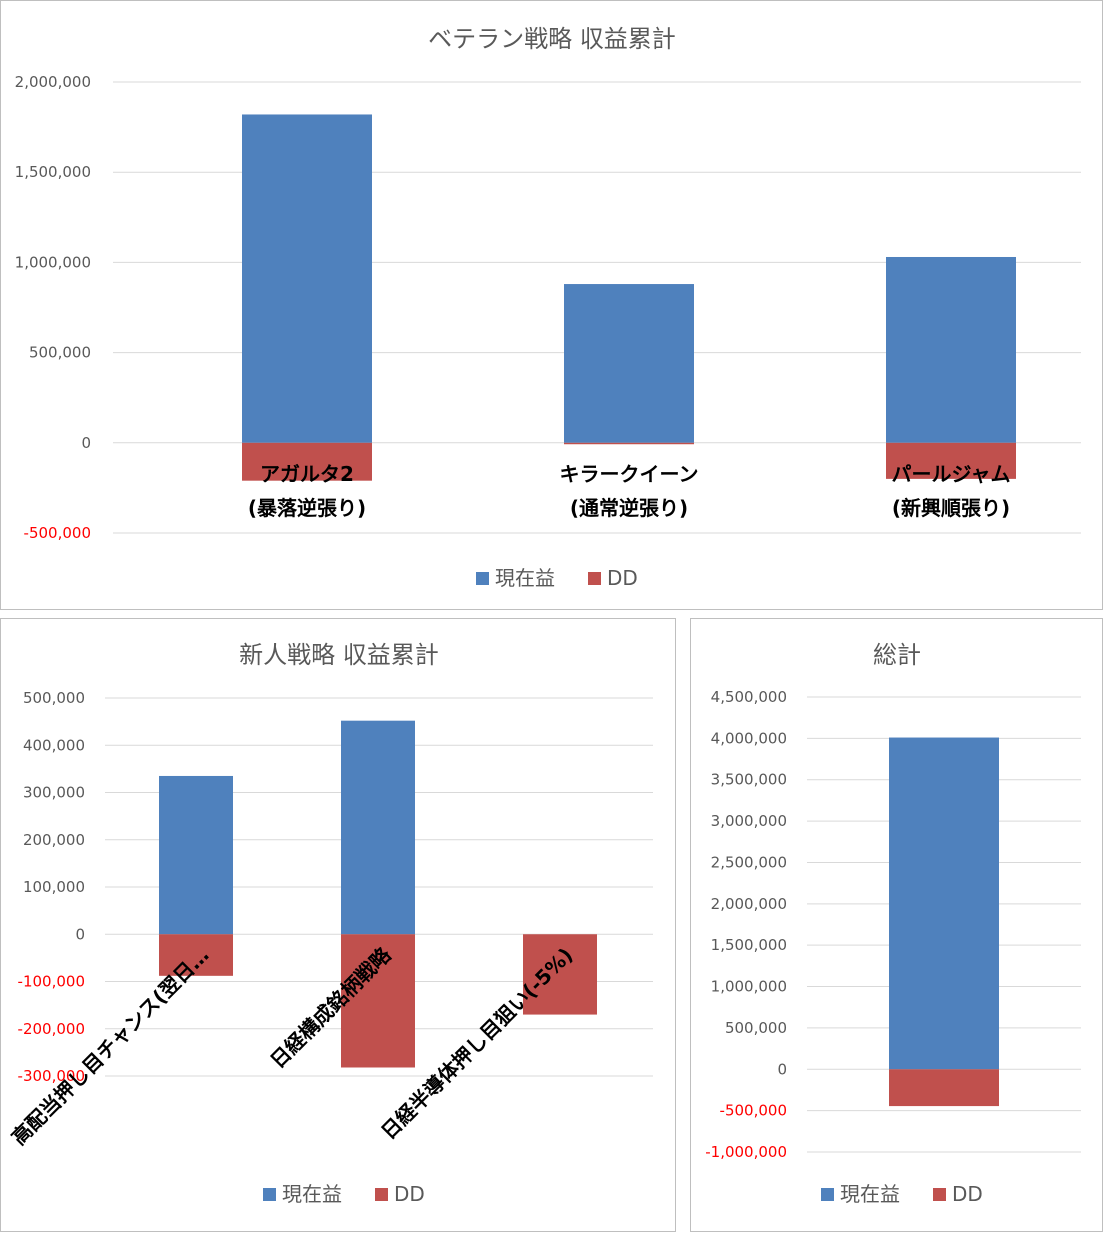  What do you see at coordinates (749, 821) in the screenshot?
I see `y-tick-label: 3,000,000` at bounding box center [749, 821].